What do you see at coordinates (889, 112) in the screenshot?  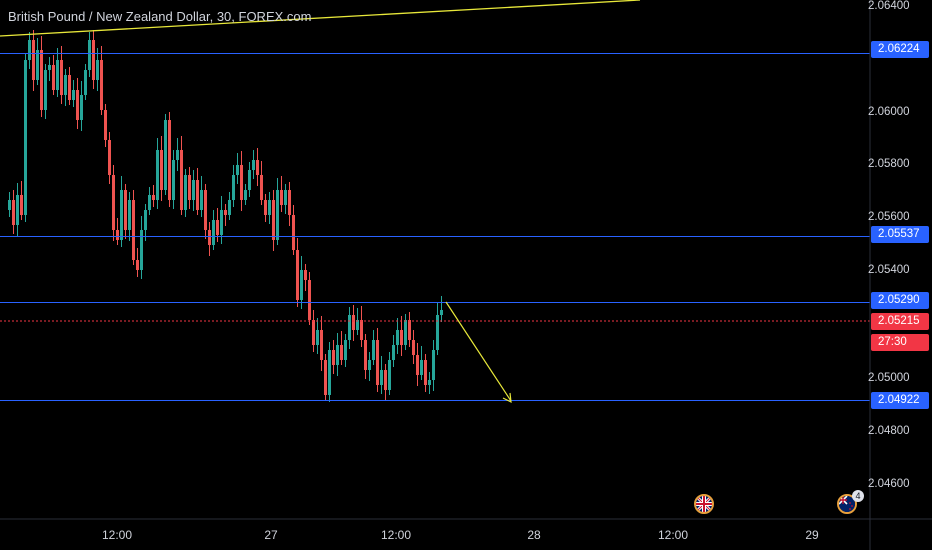 I see `price-tick: 2.06000` at bounding box center [889, 112].